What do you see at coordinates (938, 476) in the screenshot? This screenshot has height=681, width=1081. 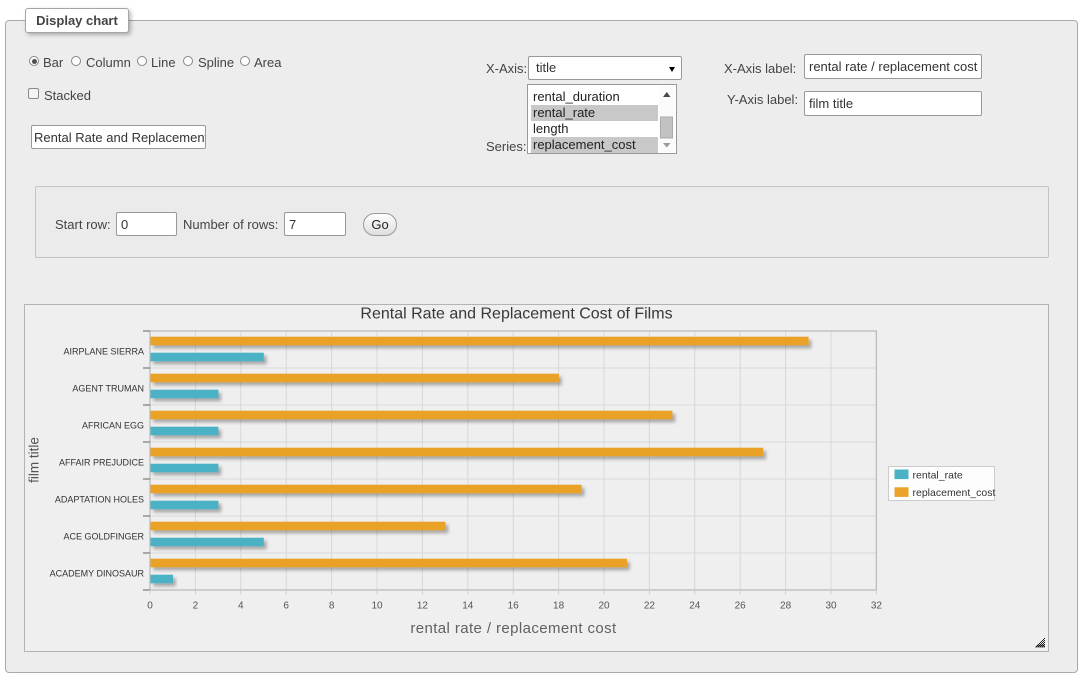 I see `svg-text: rental_rate` at bounding box center [938, 476].